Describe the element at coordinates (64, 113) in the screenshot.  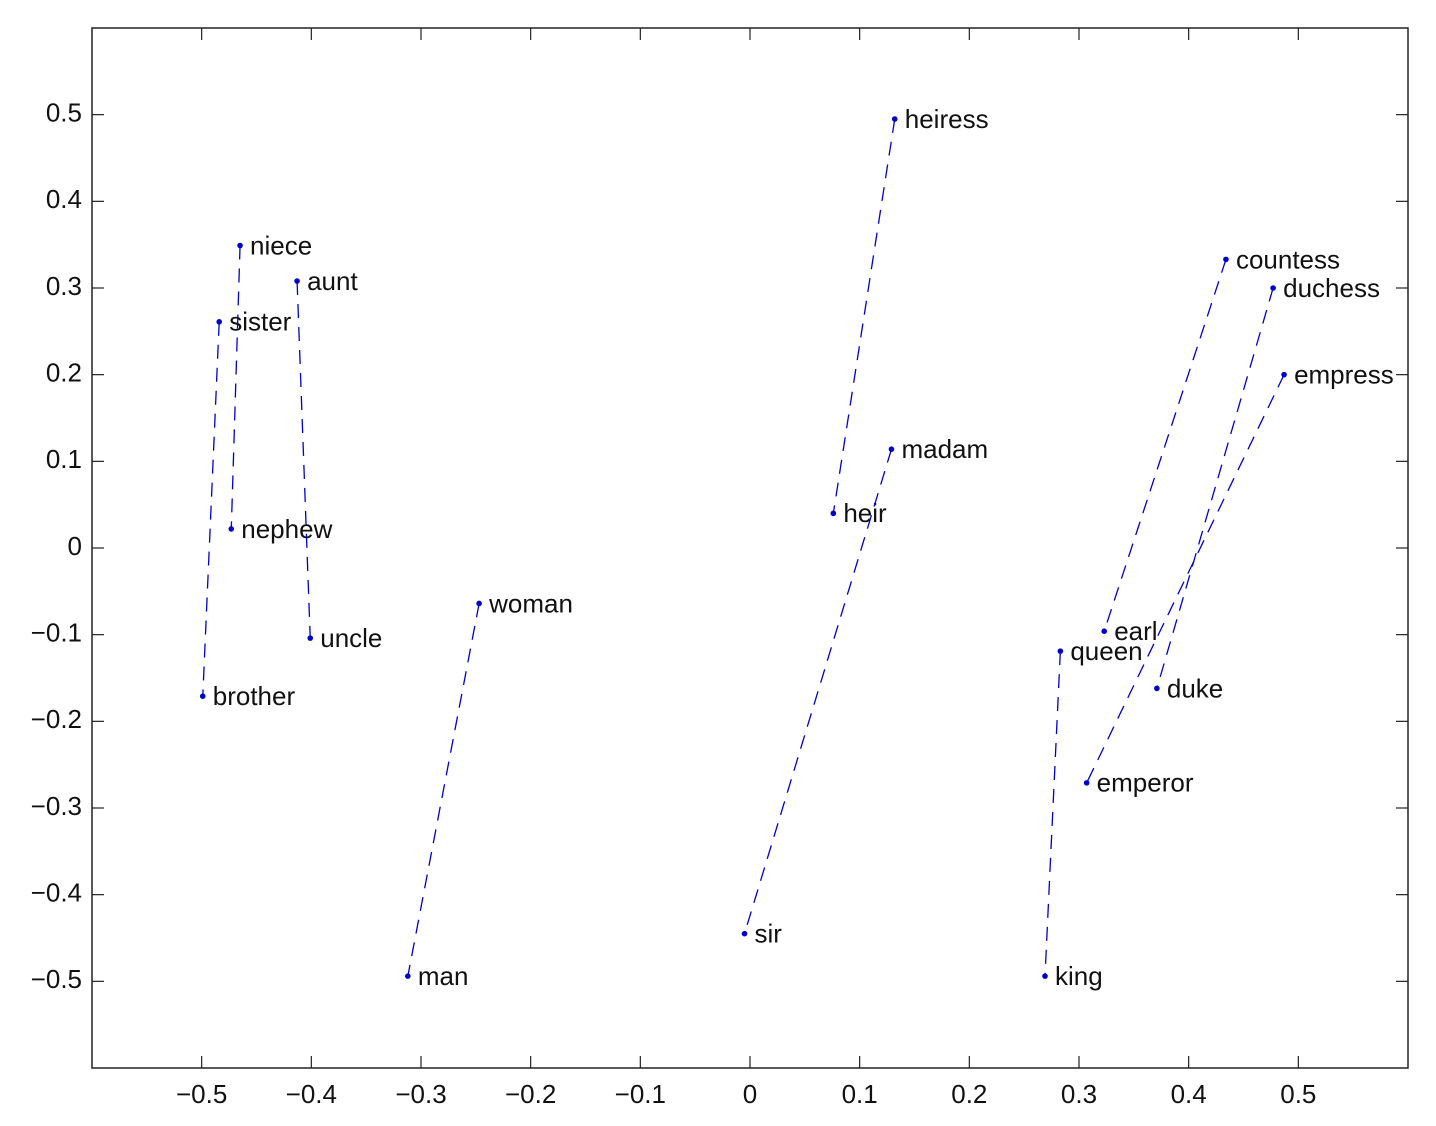
I see `y-tick-label: 0.5` at that location.